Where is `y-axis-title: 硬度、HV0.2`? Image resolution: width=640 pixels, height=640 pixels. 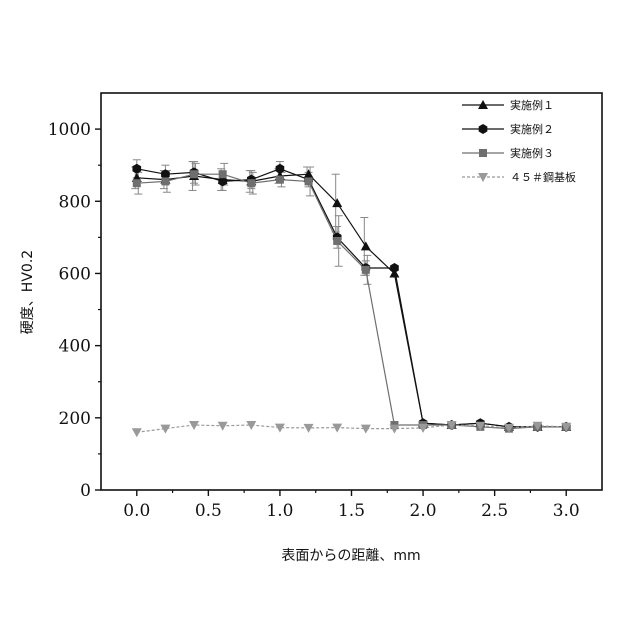 y-axis-title: 硬度、HV0.2 is located at coordinates (28, 292).